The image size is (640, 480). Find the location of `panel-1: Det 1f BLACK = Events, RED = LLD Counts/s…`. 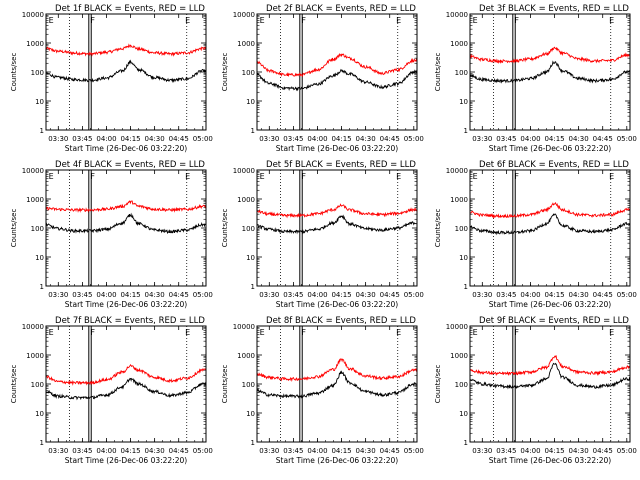

panel-1: Det 1f BLACK = Events, RED = LLD Counts/s… is located at coordinates (111, 78).